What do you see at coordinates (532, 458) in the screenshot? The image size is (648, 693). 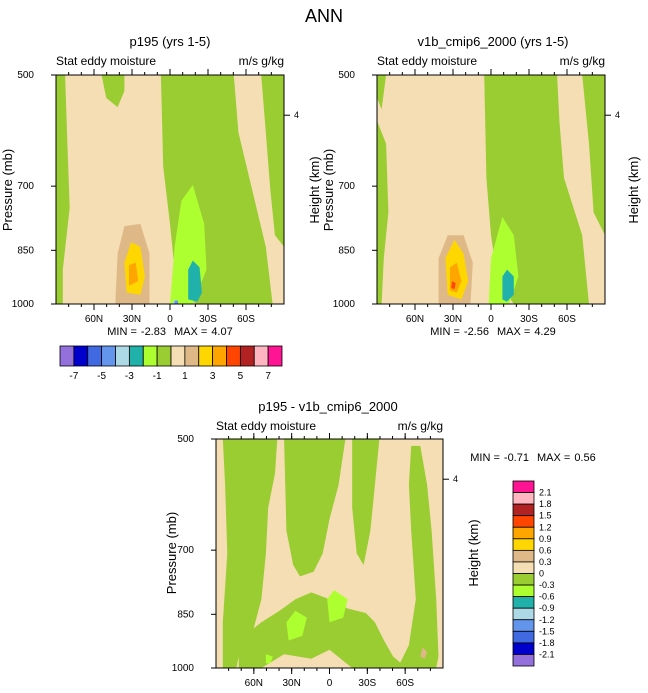 I see `min-max-text: MIN = -0.71 MAX = 0.56` at bounding box center [532, 458].